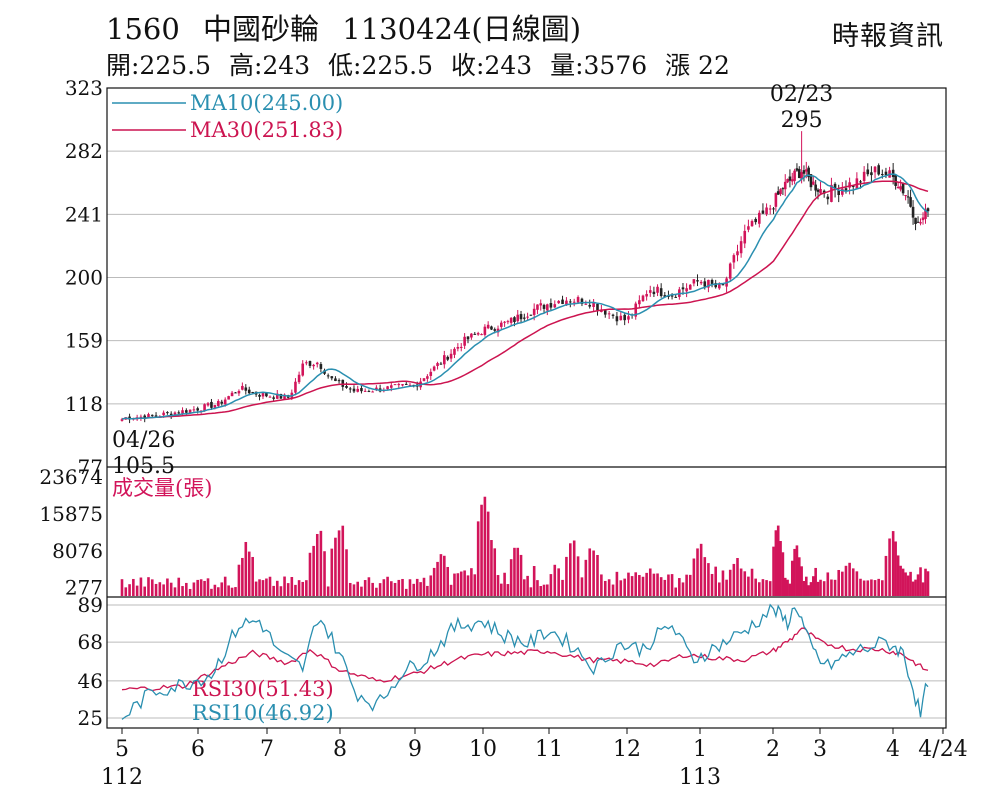 Image resolution: width=1000 pixels, height=803 pixels. I want to click on x-month-label: 11, so click(549, 749).